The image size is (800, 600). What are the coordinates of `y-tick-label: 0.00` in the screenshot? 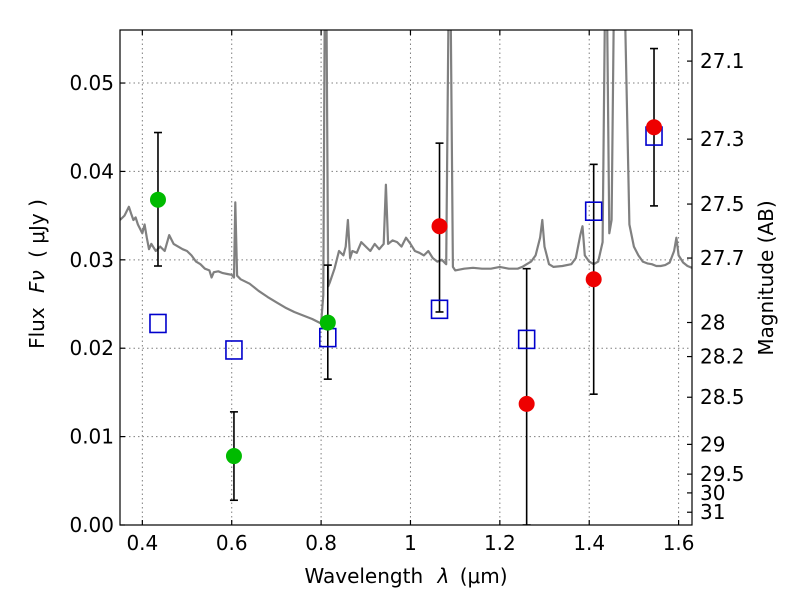 It's located at (91, 525).